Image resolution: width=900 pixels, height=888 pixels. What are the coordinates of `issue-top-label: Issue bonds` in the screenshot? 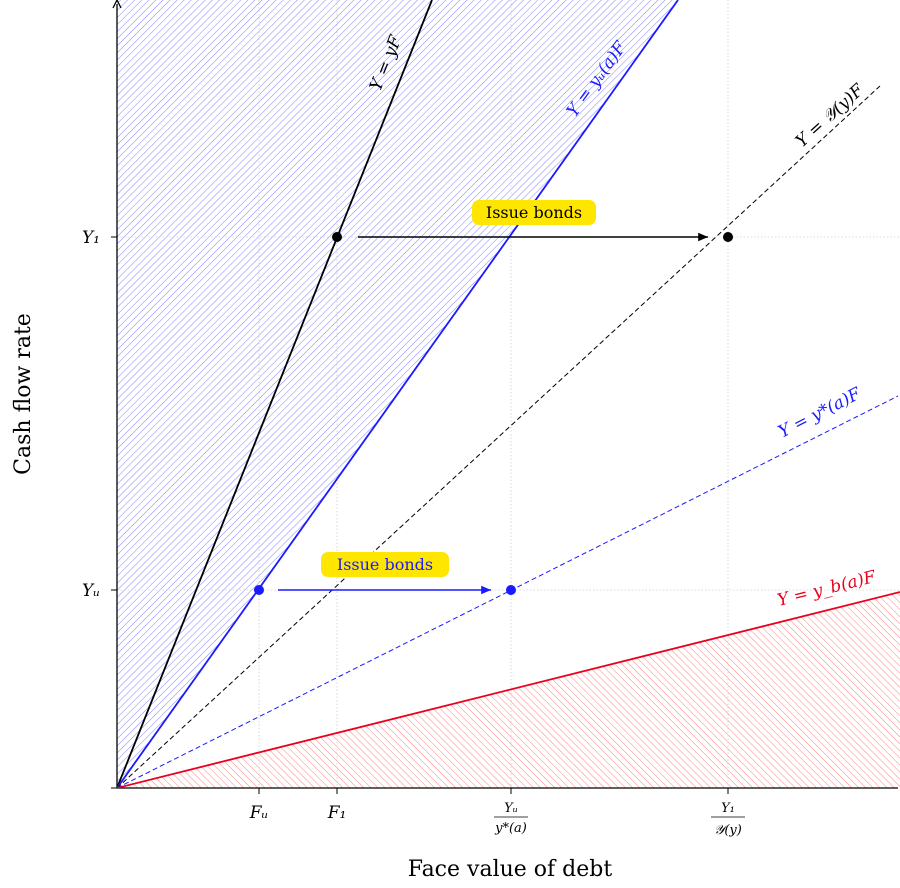 It's located at (534, 212).